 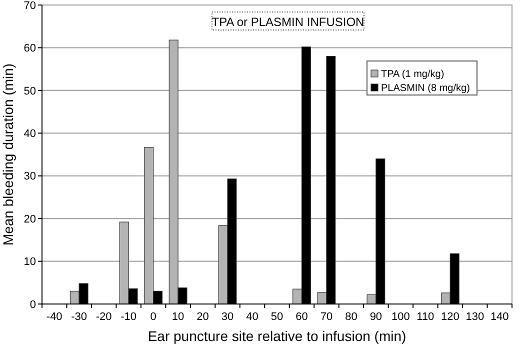 I want to click on text: TPA or PLASMIN INFUSION, so click(x=288, y=22).